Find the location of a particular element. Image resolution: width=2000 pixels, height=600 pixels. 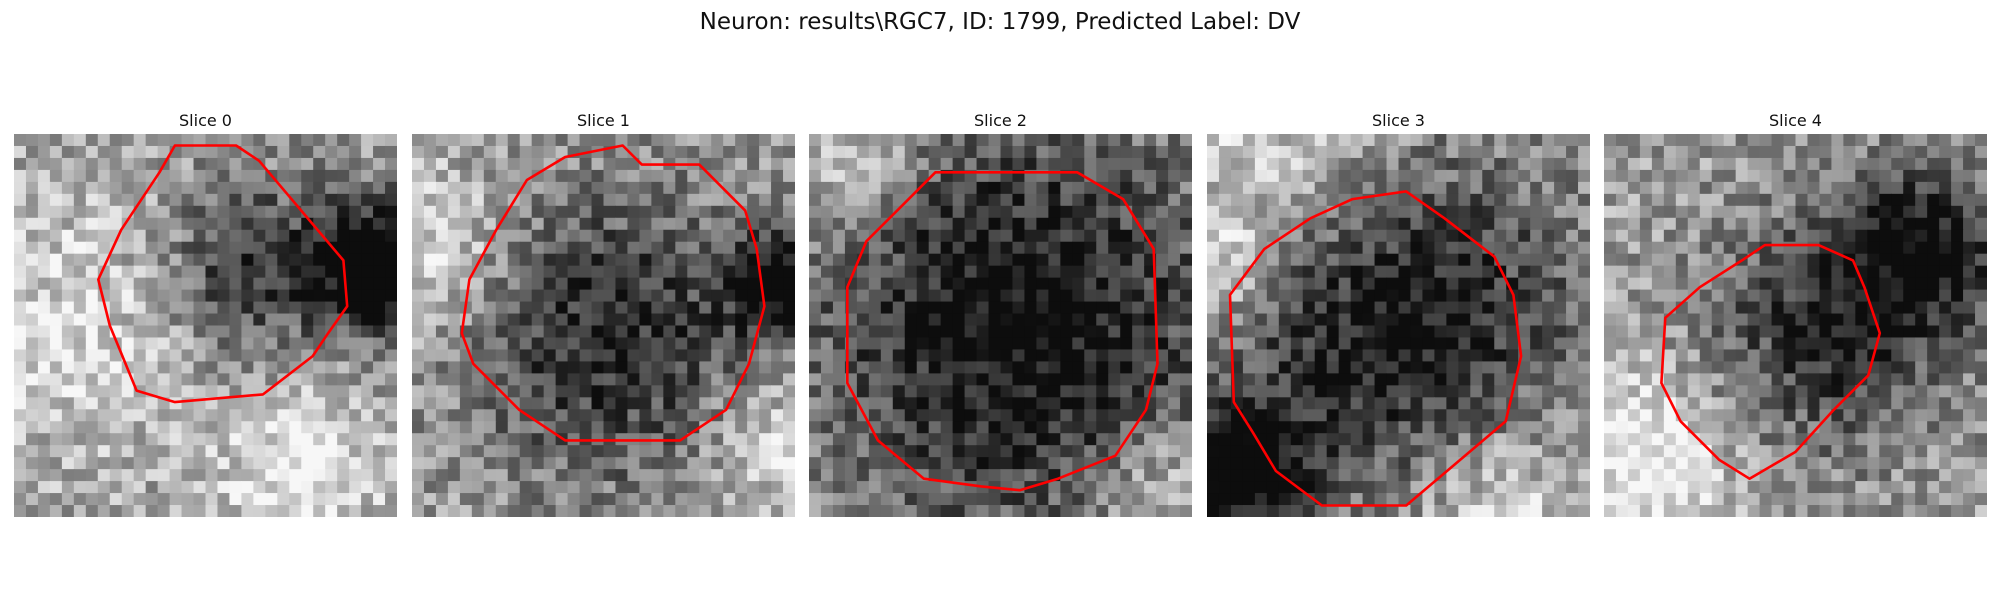

slice-title-4: Slice 4 is located at coordinates (1795, 120).